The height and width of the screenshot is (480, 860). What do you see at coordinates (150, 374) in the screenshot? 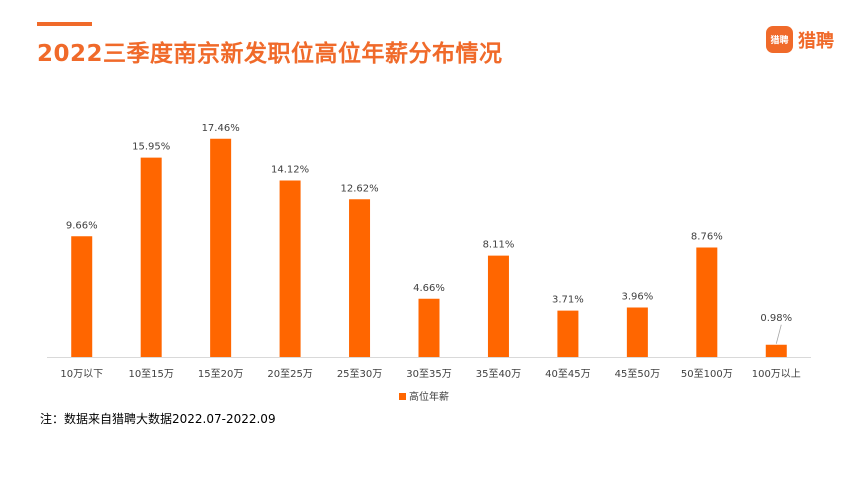
I see `x-tick-label-1: 10至15万` at bounding box center [150, 374].